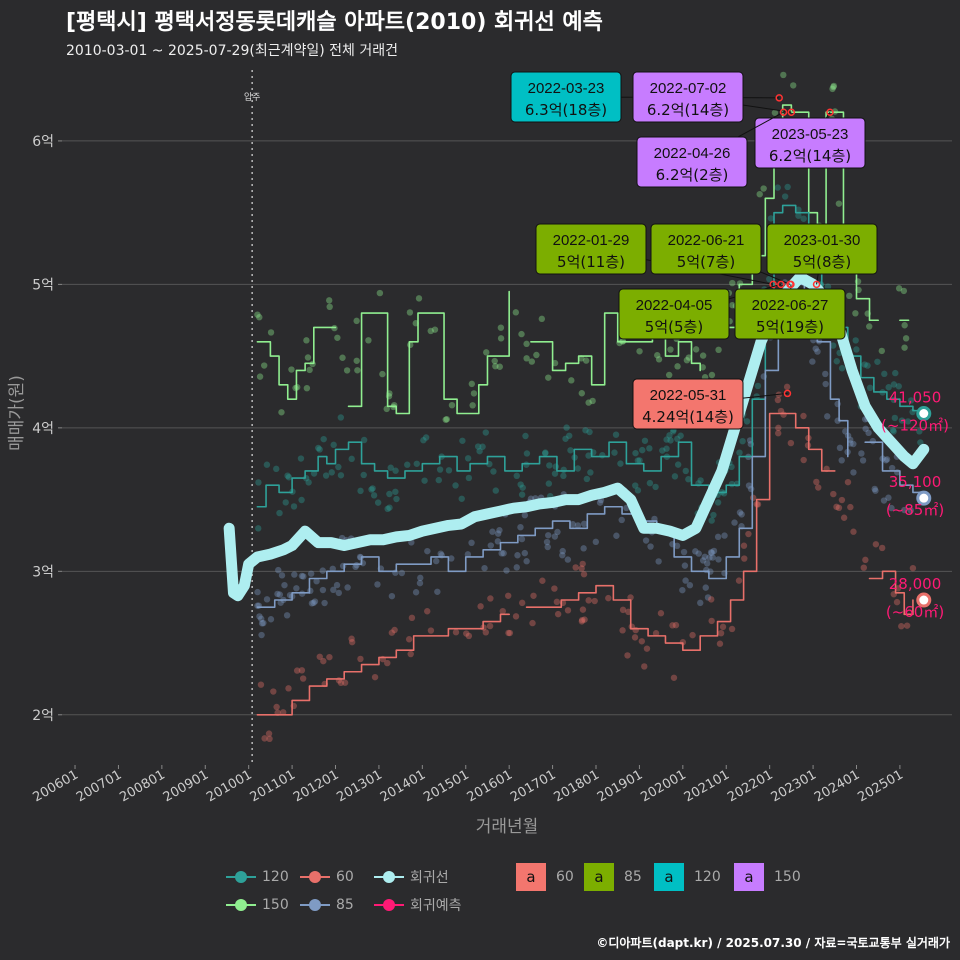  Describe the element at coordinates (142, 786) in the screenshot. I see `x-tick-label: 200801` at that location.